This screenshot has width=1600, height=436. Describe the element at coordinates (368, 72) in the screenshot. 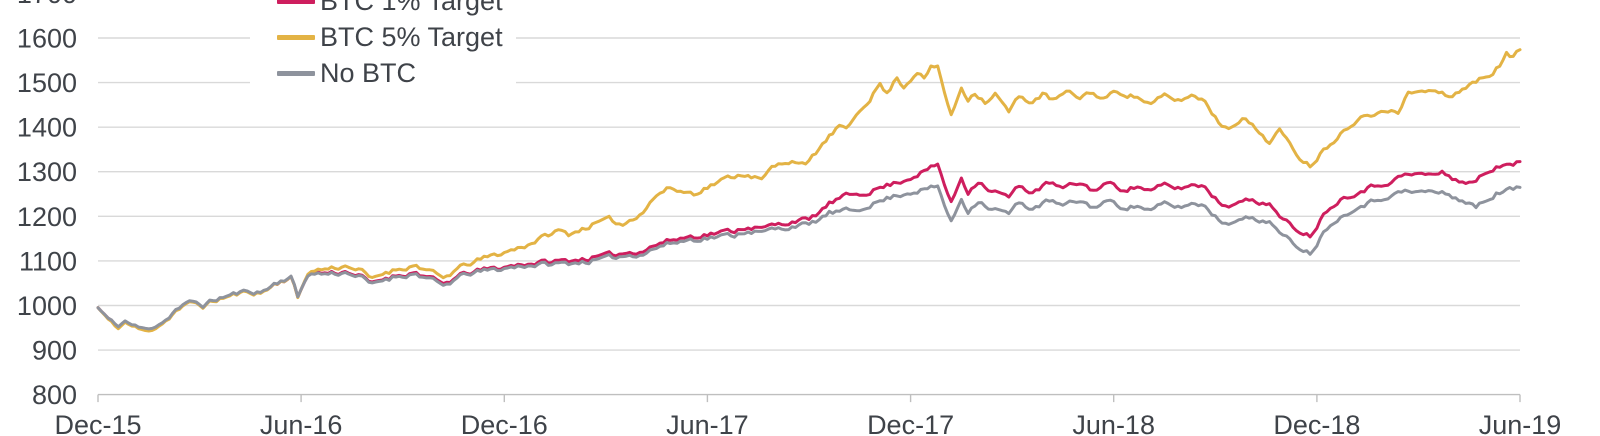

I see `legend-label: No BTC` at that location.